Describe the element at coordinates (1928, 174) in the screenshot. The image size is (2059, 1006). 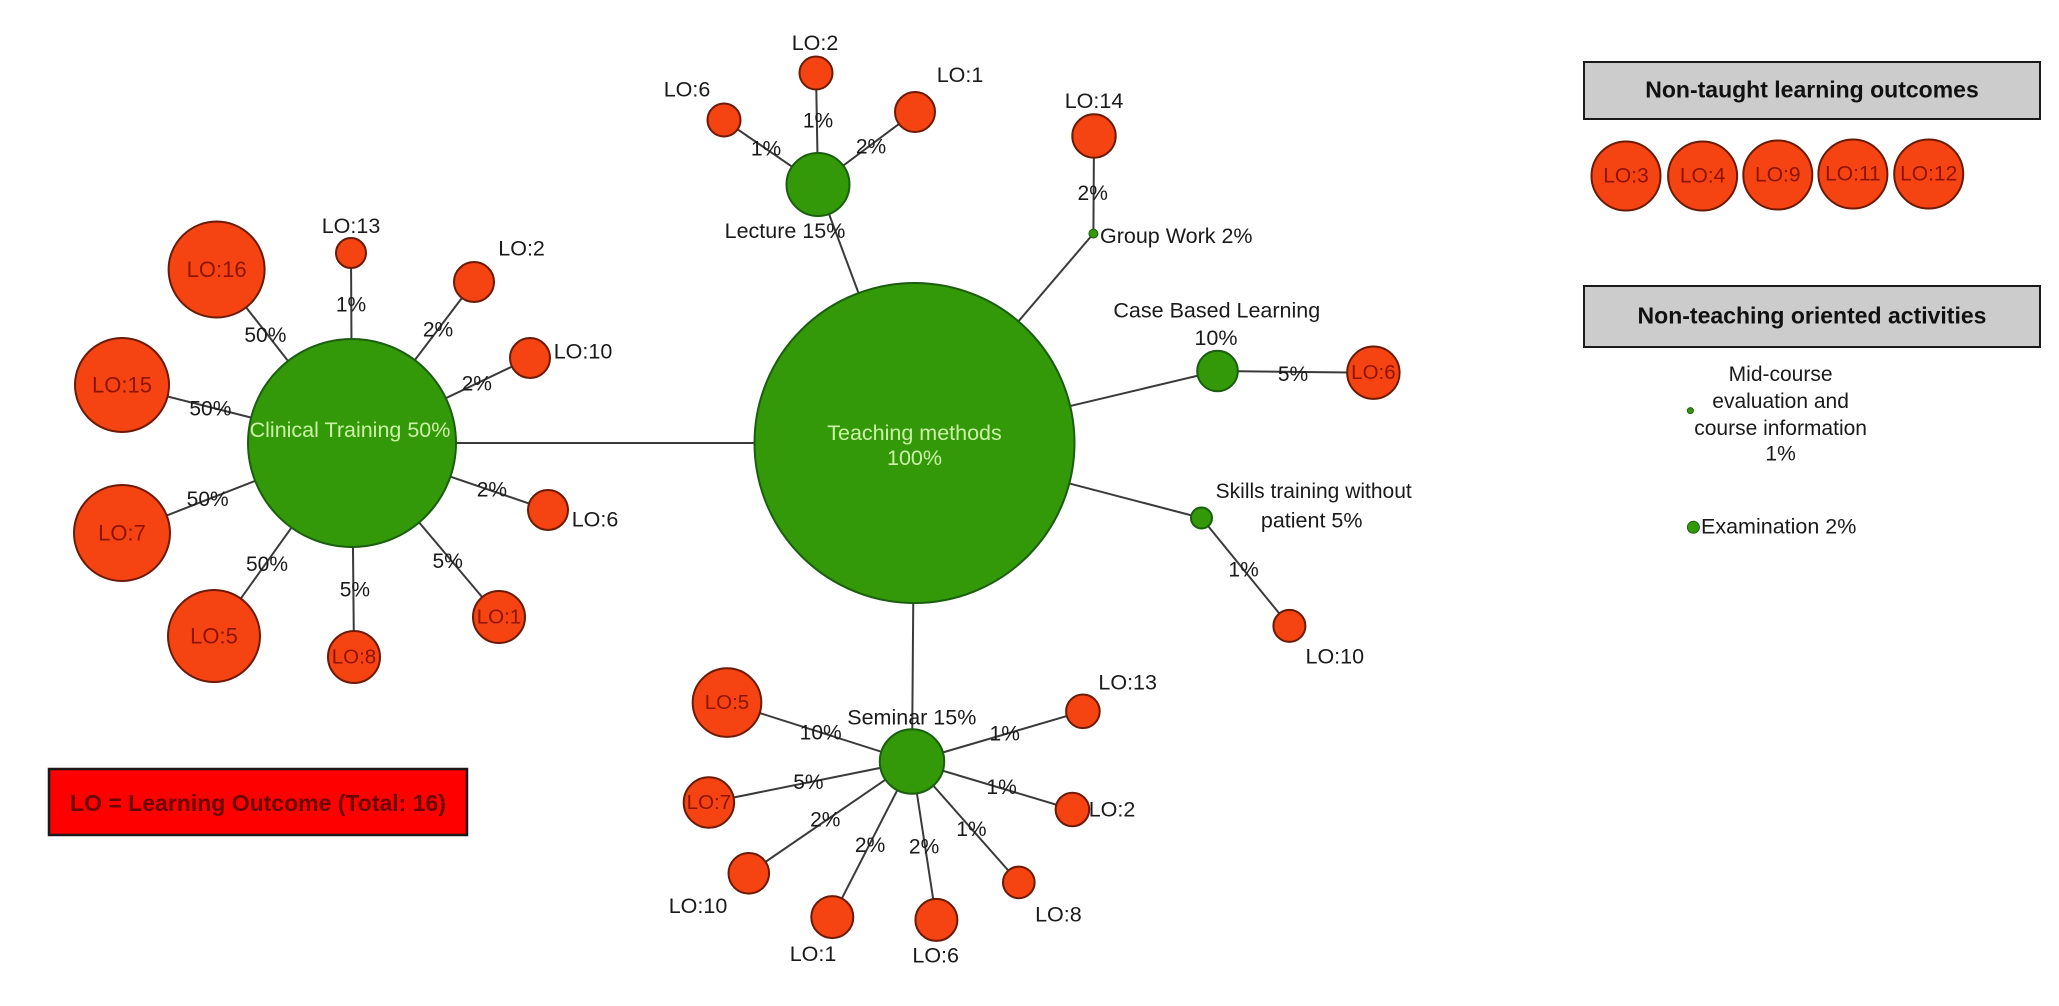
I see `svg-text: LO:12` at that location.